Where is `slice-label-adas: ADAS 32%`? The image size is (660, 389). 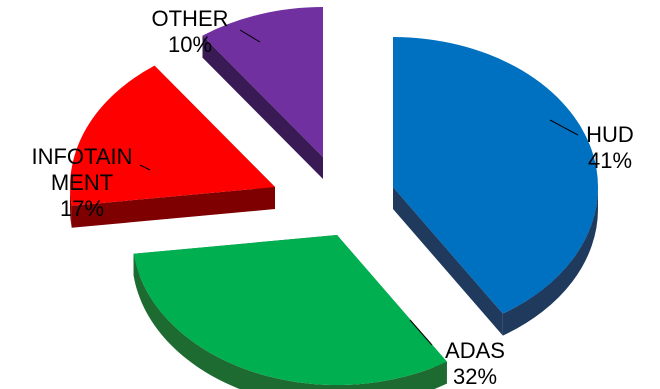 slice-label-adas: ADAS 32% is located at coordinates (475, 363).